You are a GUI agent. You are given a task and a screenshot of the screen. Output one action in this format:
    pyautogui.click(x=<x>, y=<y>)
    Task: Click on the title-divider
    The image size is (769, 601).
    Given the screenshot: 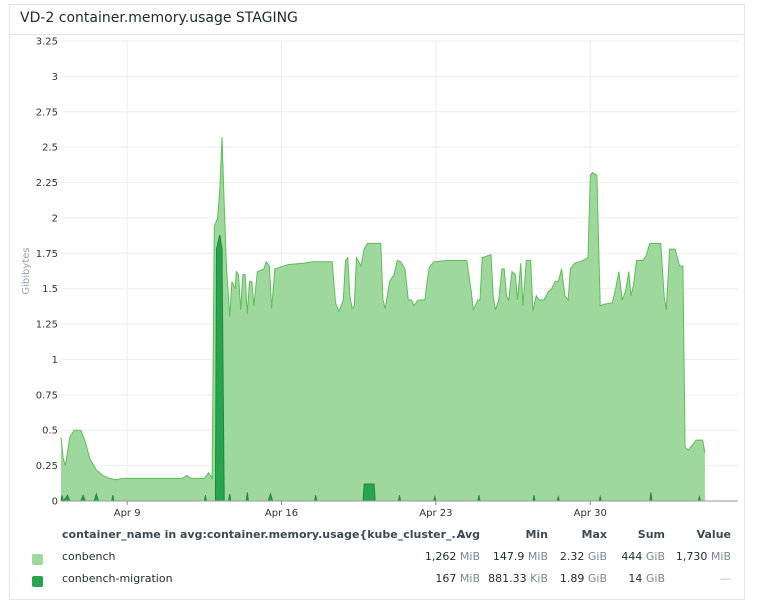 What is the action you would take?
    pyautogui.click(x=376, y=34)
    